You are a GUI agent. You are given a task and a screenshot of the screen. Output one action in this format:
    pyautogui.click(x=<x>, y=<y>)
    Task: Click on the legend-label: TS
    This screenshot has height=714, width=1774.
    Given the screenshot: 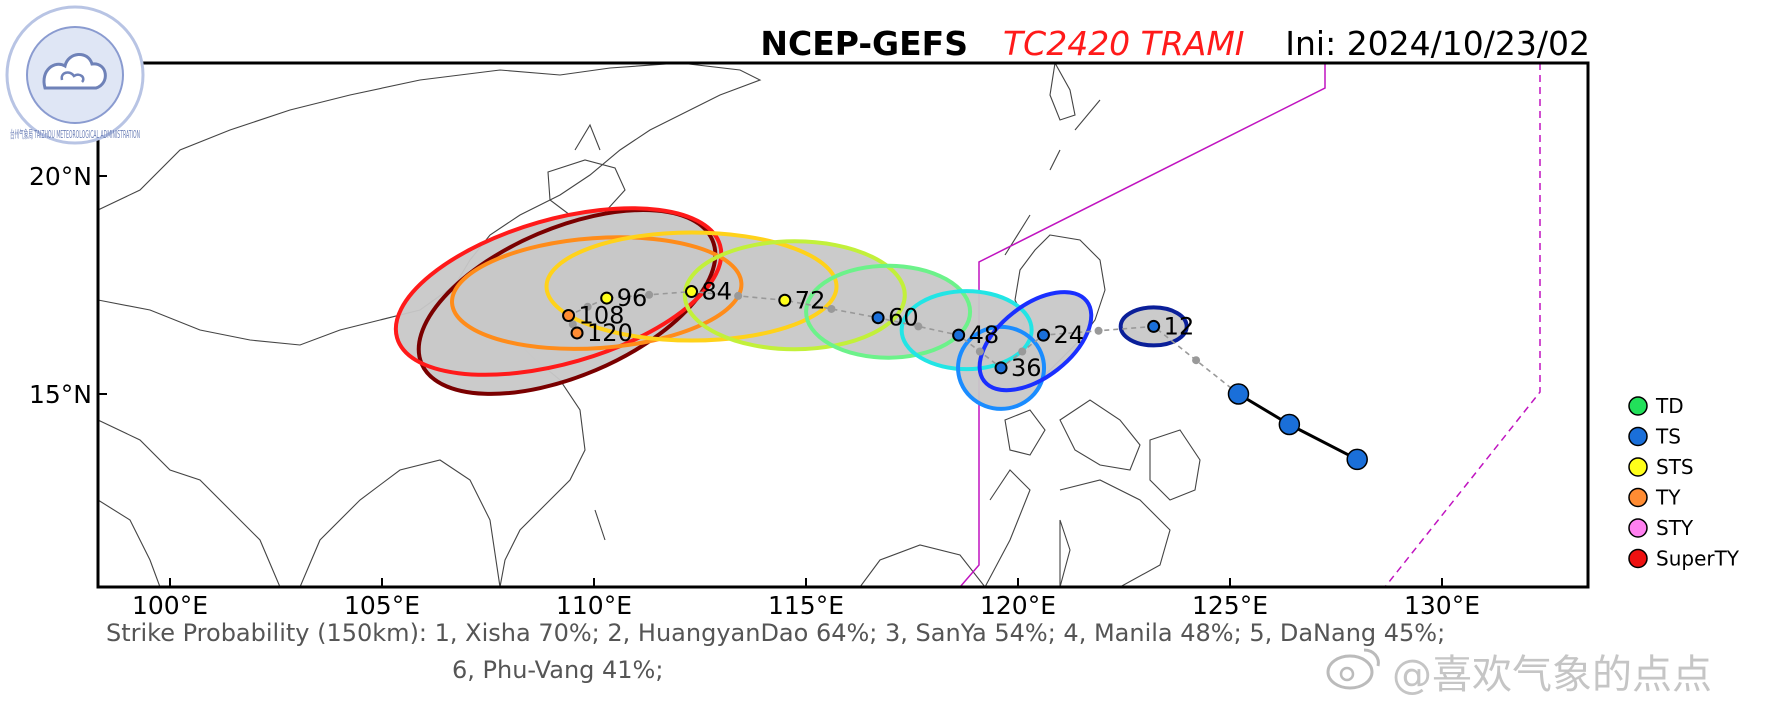 What is the action you would take?
    pyautogui.click(x=1668, y=437)
    